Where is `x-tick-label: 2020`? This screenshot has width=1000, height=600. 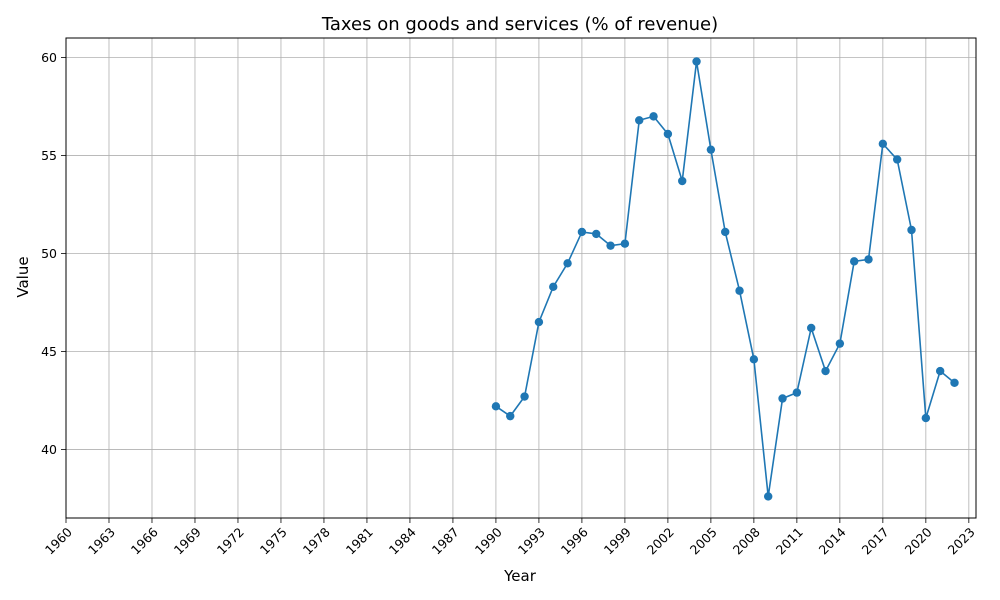
x-tick-label: 2020 is located at coordinates (918, 540).